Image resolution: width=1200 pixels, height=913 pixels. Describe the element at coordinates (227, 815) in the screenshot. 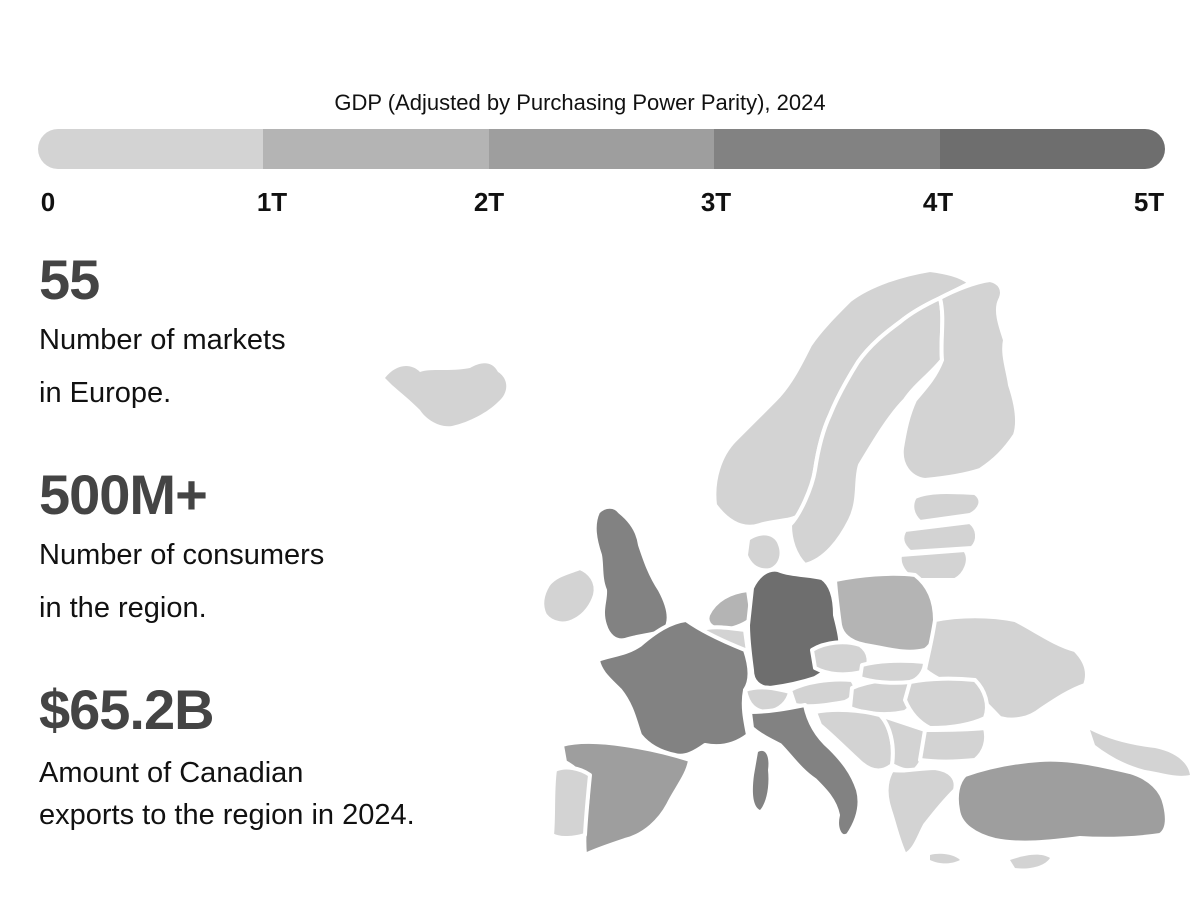

I see `stat-description: exports to the region in 2024.` at that location.